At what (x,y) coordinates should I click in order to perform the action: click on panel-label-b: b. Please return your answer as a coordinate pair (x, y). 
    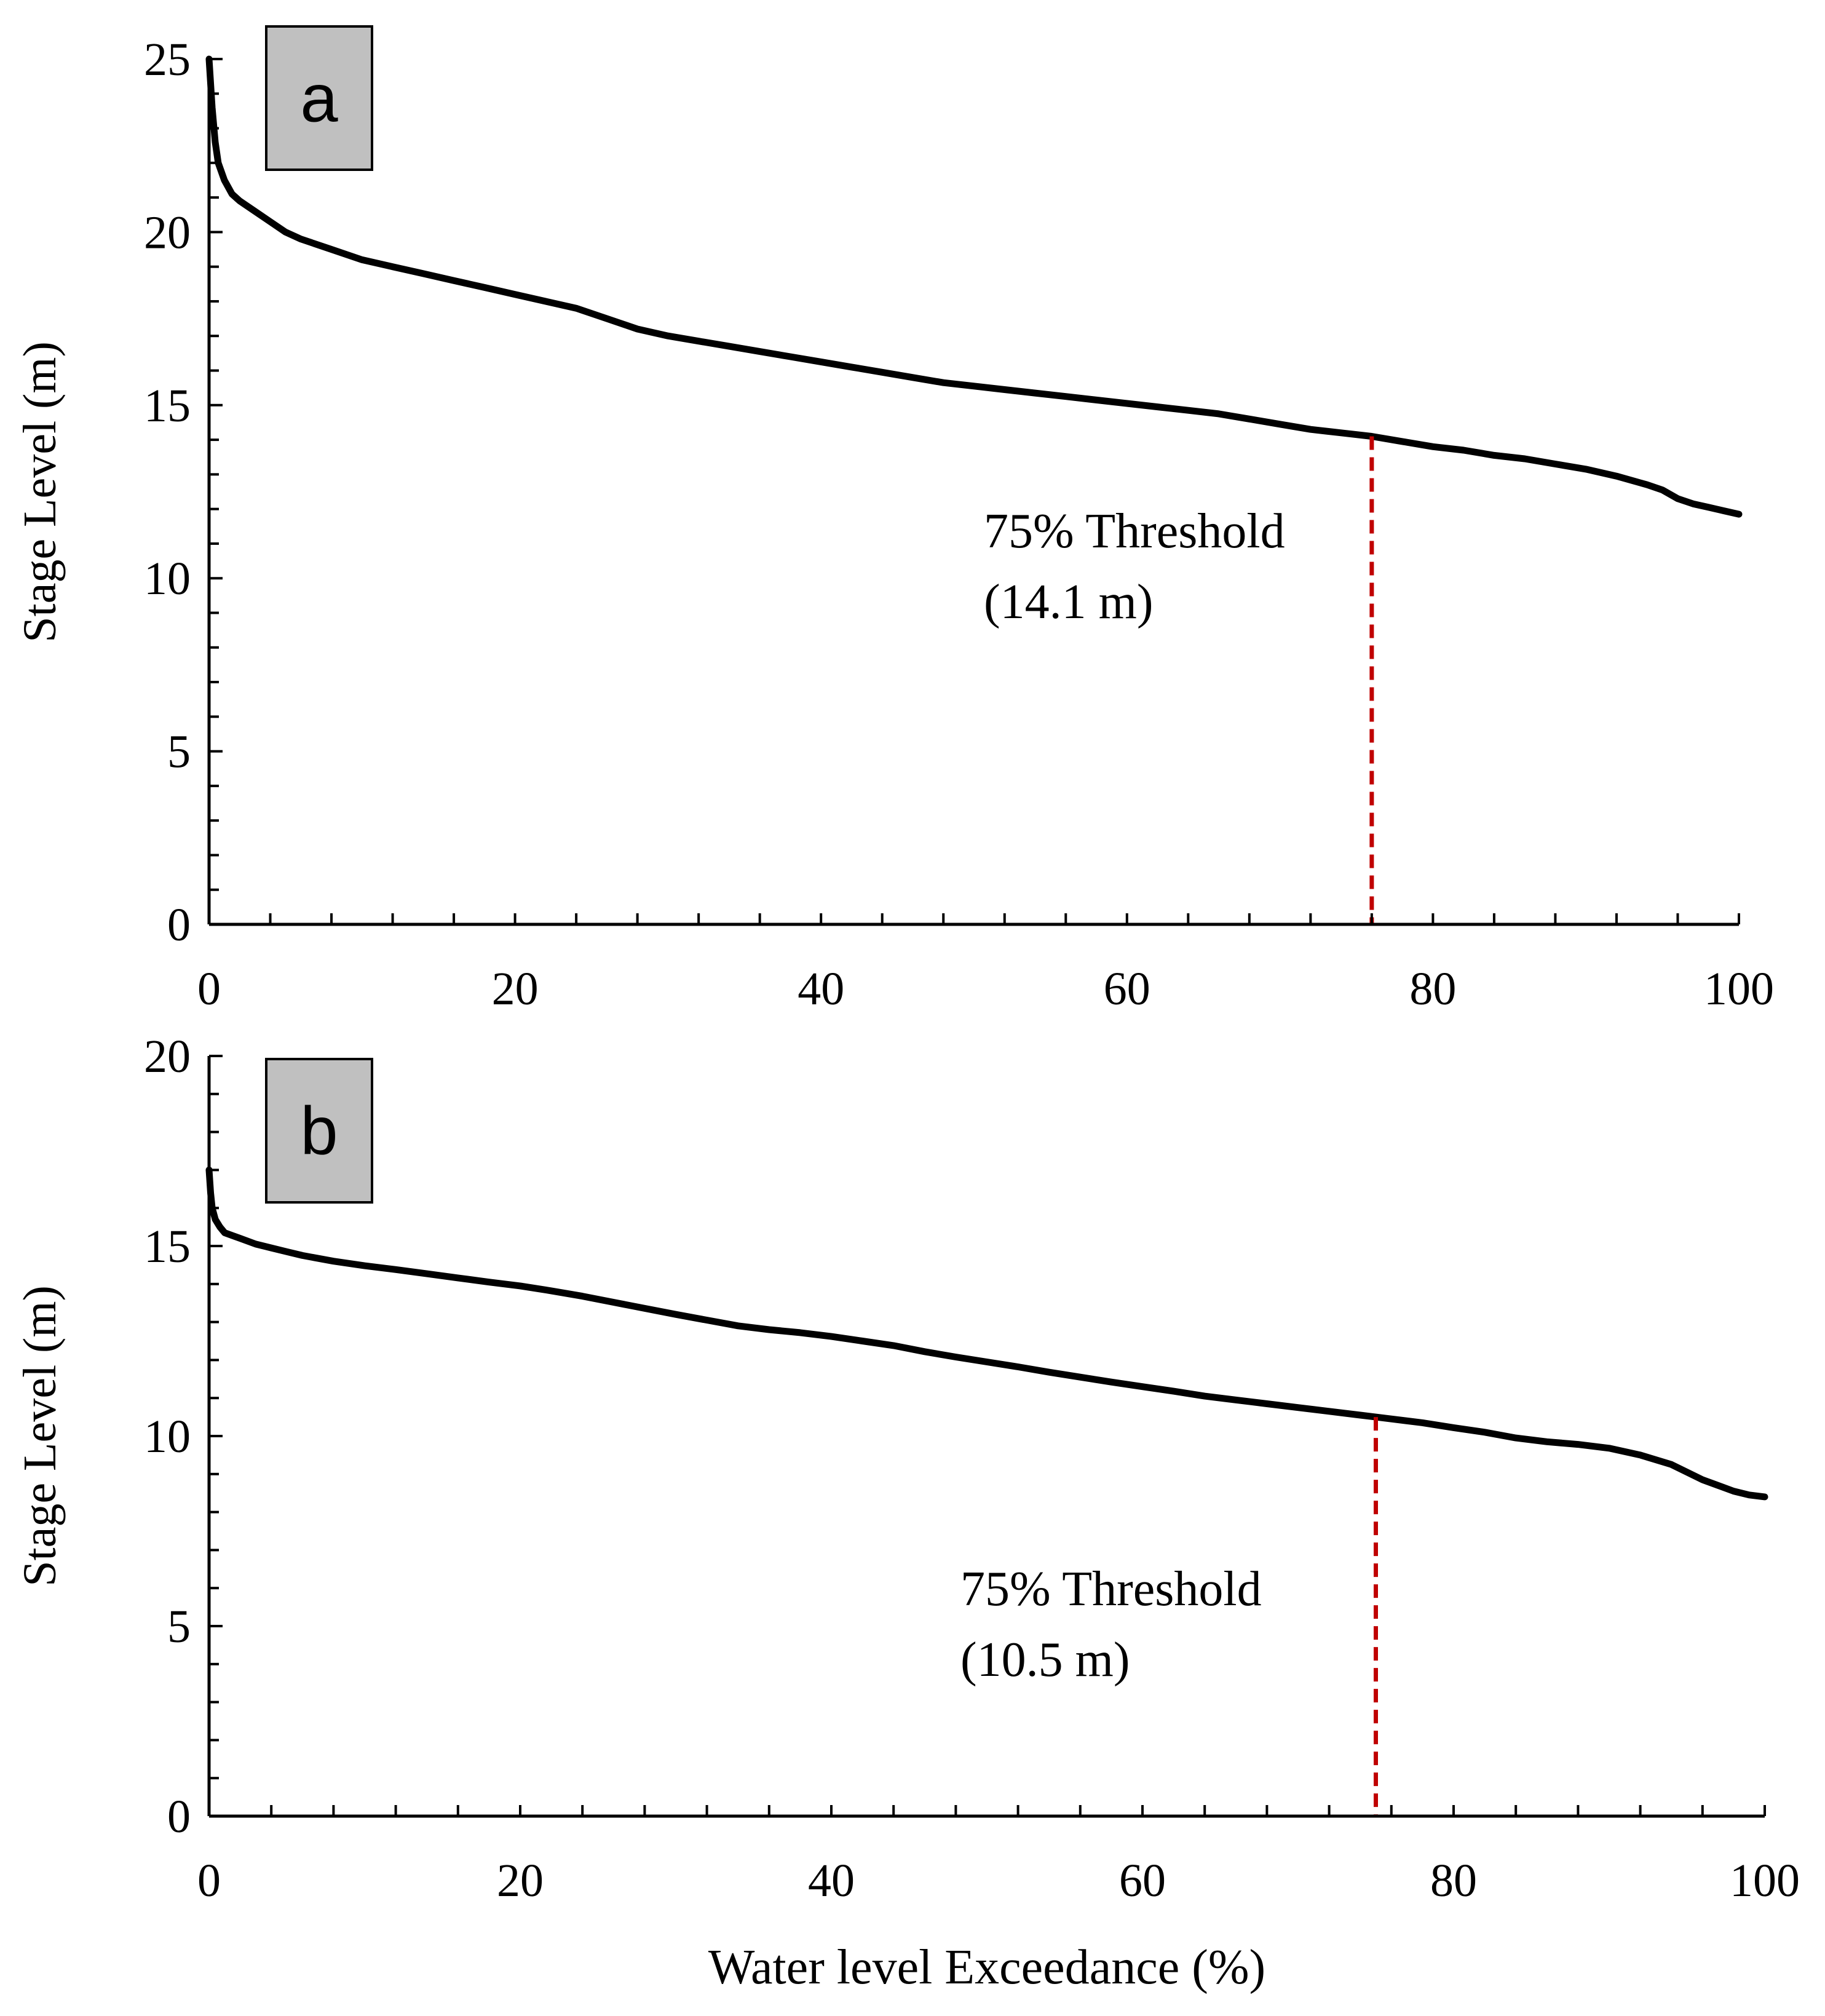
    Looking at the image, I should click on (319, 1131).